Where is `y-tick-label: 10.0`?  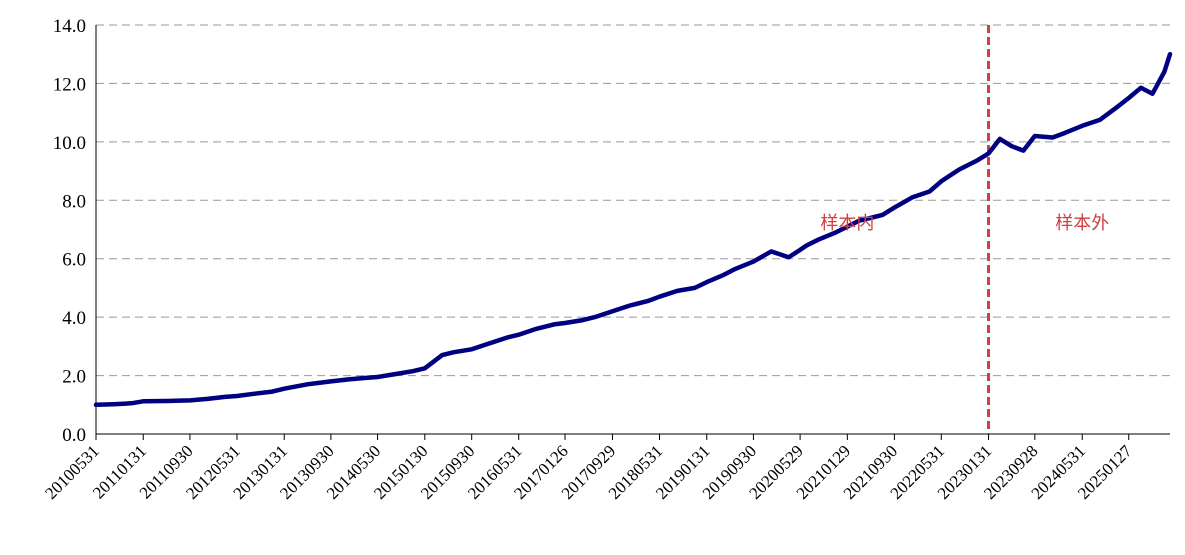
y-tick-label: 10.0 is located at coordinates (69, 143).